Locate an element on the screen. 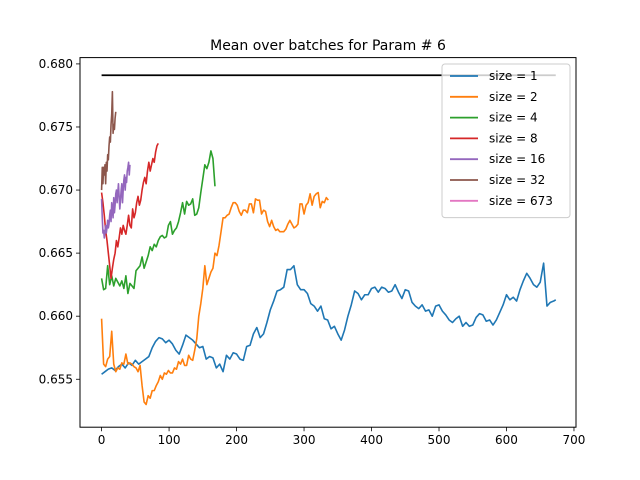  y-tick-label: 0.665 is located at coordinates (56, 253).